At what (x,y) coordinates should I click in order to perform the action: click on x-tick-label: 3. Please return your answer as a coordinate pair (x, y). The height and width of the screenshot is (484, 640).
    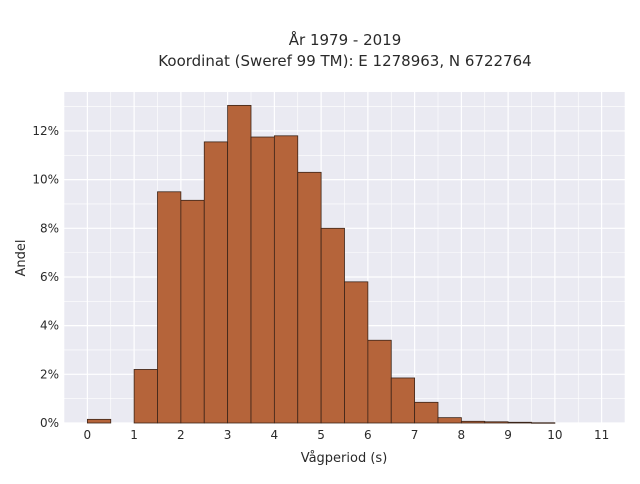
    Looking at the image, I should click on (228, 435).